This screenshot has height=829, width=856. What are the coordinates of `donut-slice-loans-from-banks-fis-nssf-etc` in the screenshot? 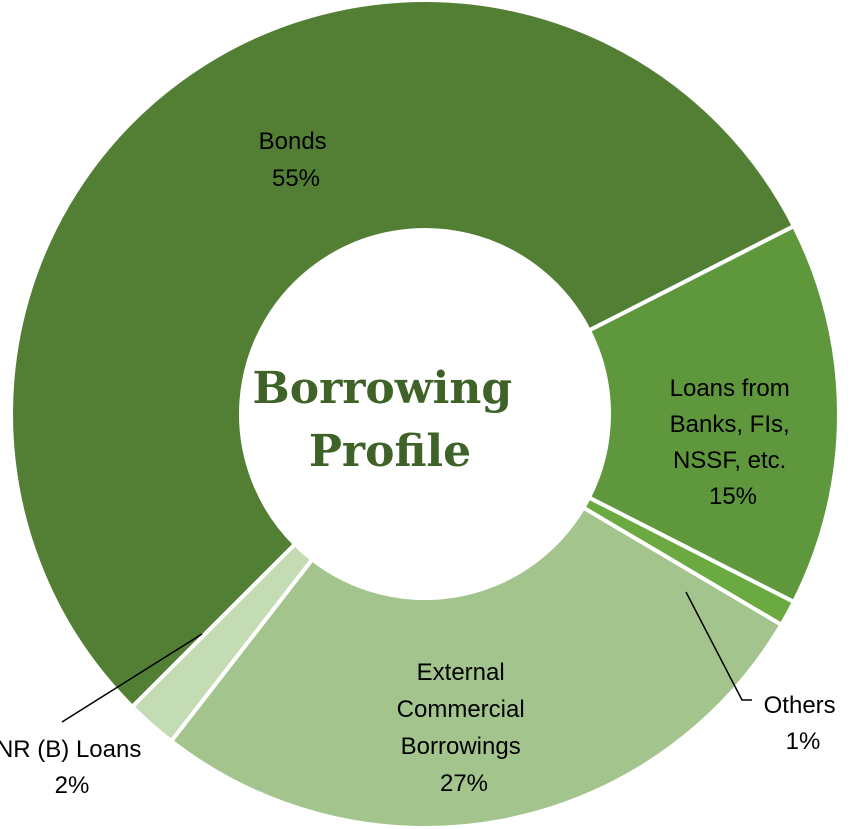 It's located at (713, 414).